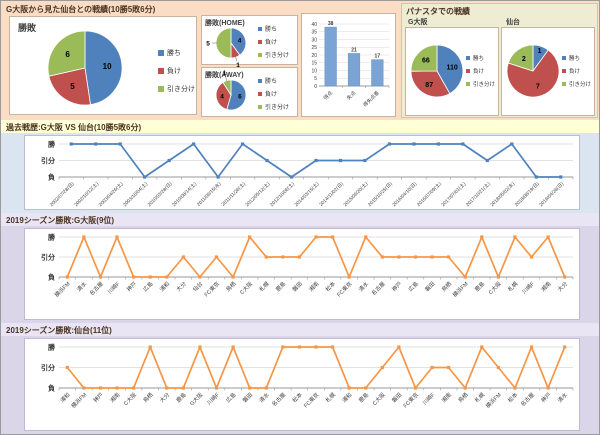 Image resolution: width=600 pixels, height=435 pixels. Describe the element at coordinates (160, 194) in the screenshot. I see `svg-text: 2010/03/28(日)` at that location.